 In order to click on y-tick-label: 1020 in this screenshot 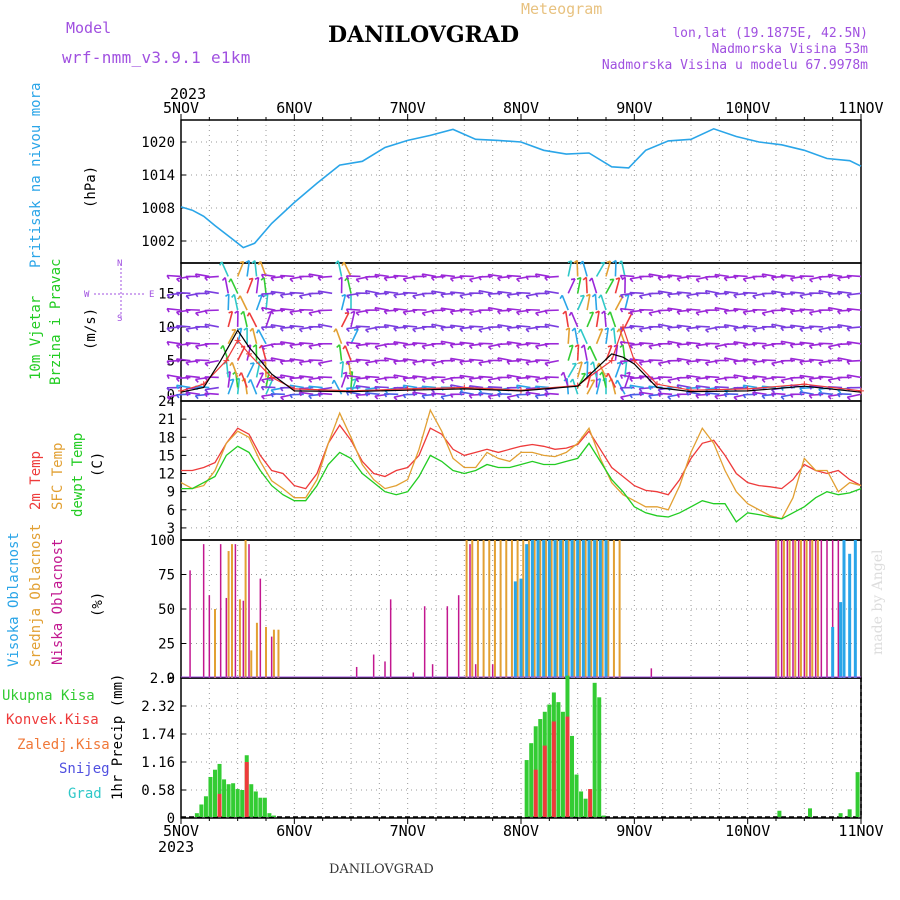, I will do `click(158, 143)`.